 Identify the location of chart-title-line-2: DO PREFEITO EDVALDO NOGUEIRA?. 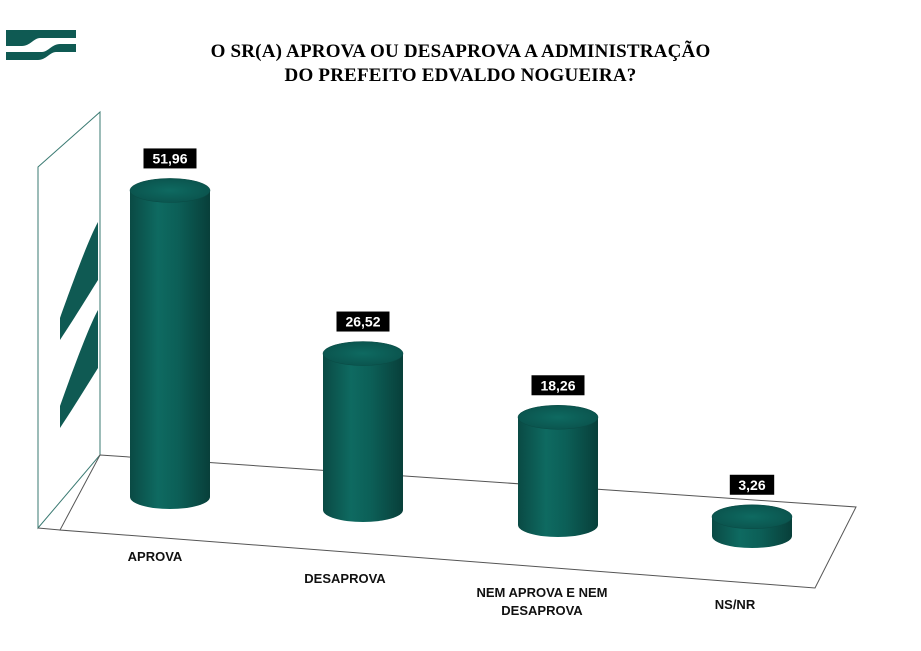
(460, 75).